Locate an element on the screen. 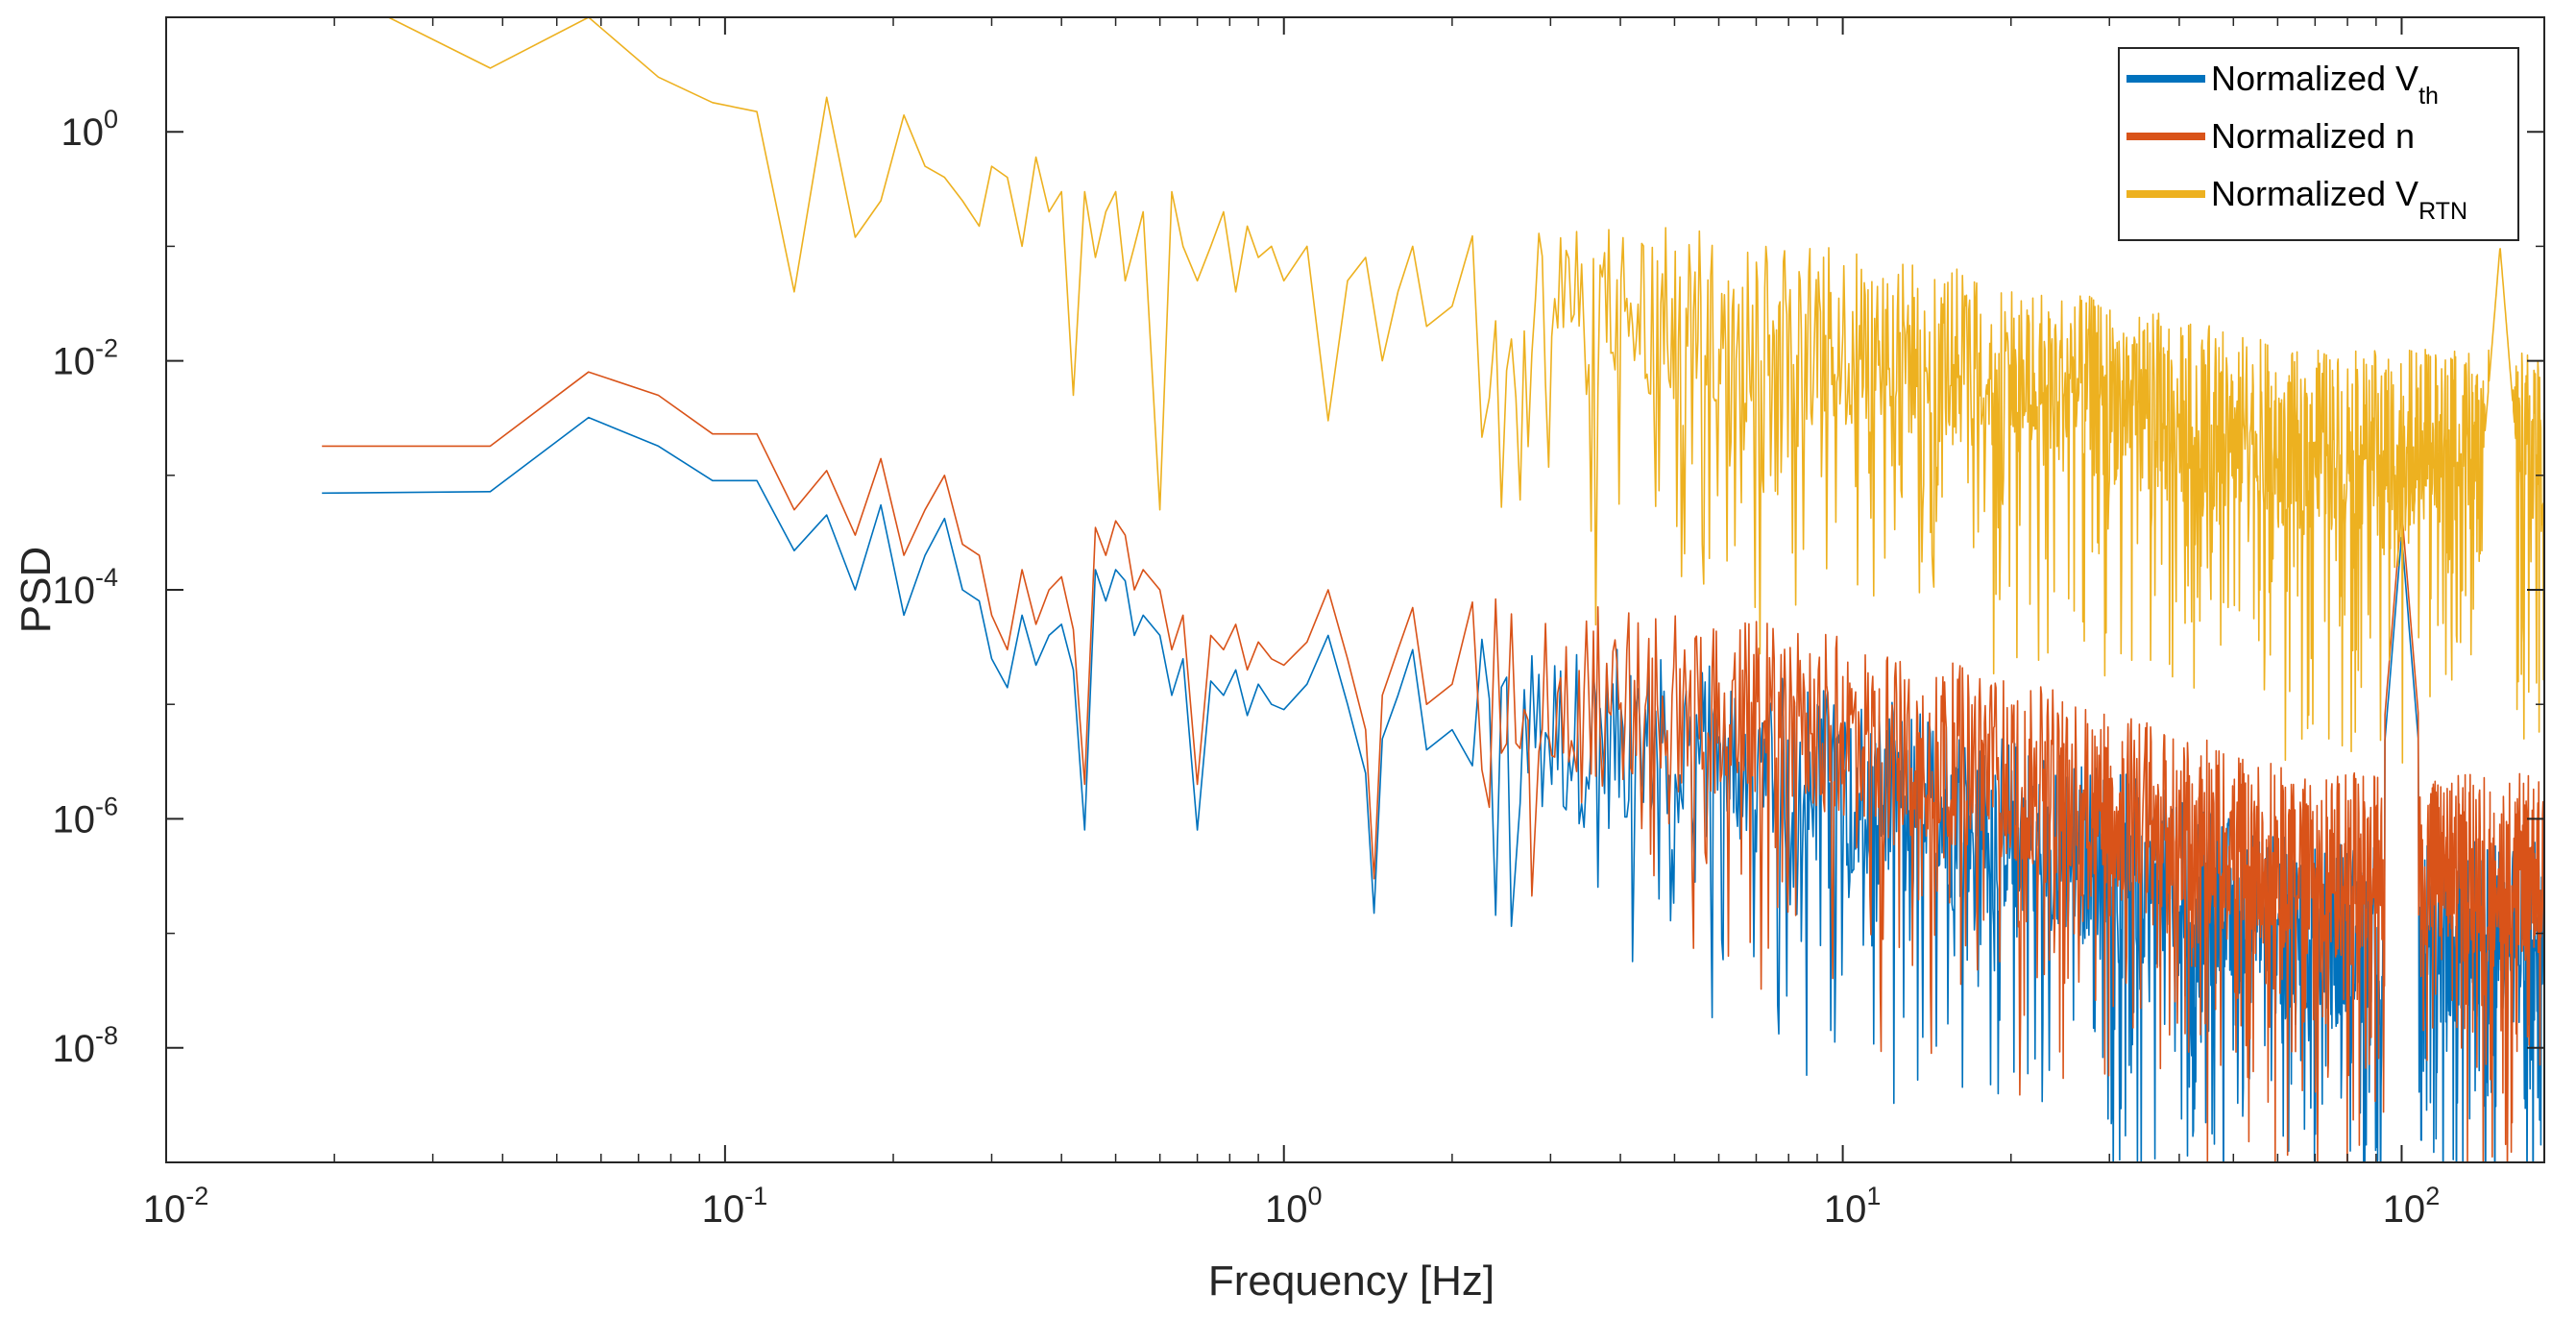  tick-exponent: 1 is located at coordinates (1874, 1196).